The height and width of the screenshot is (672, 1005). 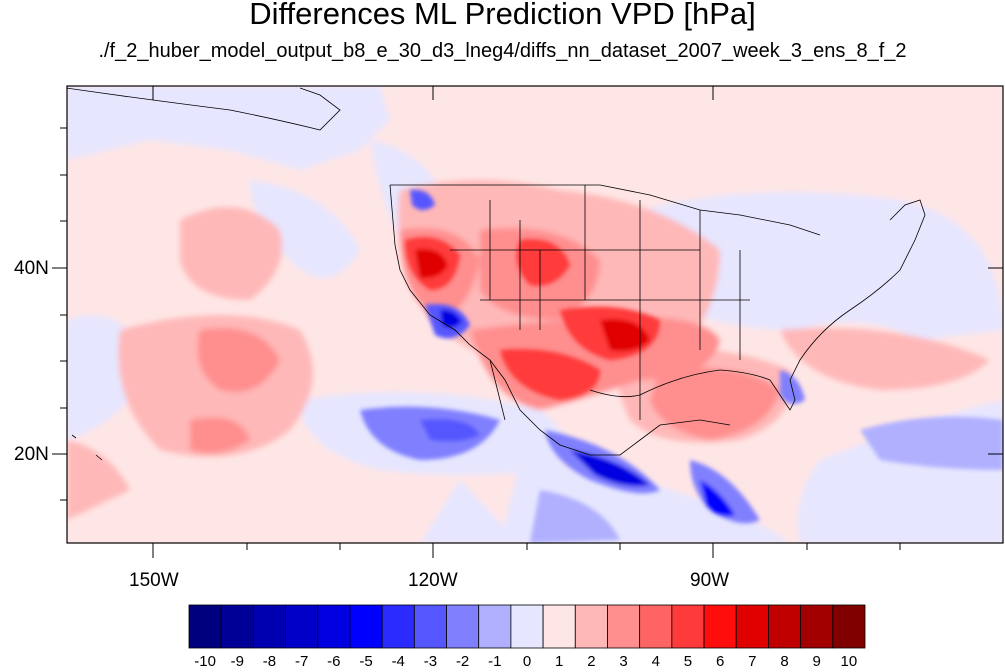 What do you see at coordinates (816, 661) in the screenshot?
I see `colorbar-label: 9` at bounding box center [816, 661].